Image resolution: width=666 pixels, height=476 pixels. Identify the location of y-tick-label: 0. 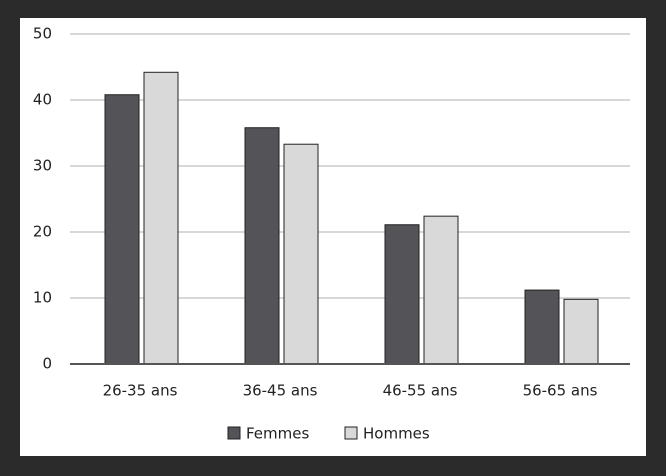
(47, 364).